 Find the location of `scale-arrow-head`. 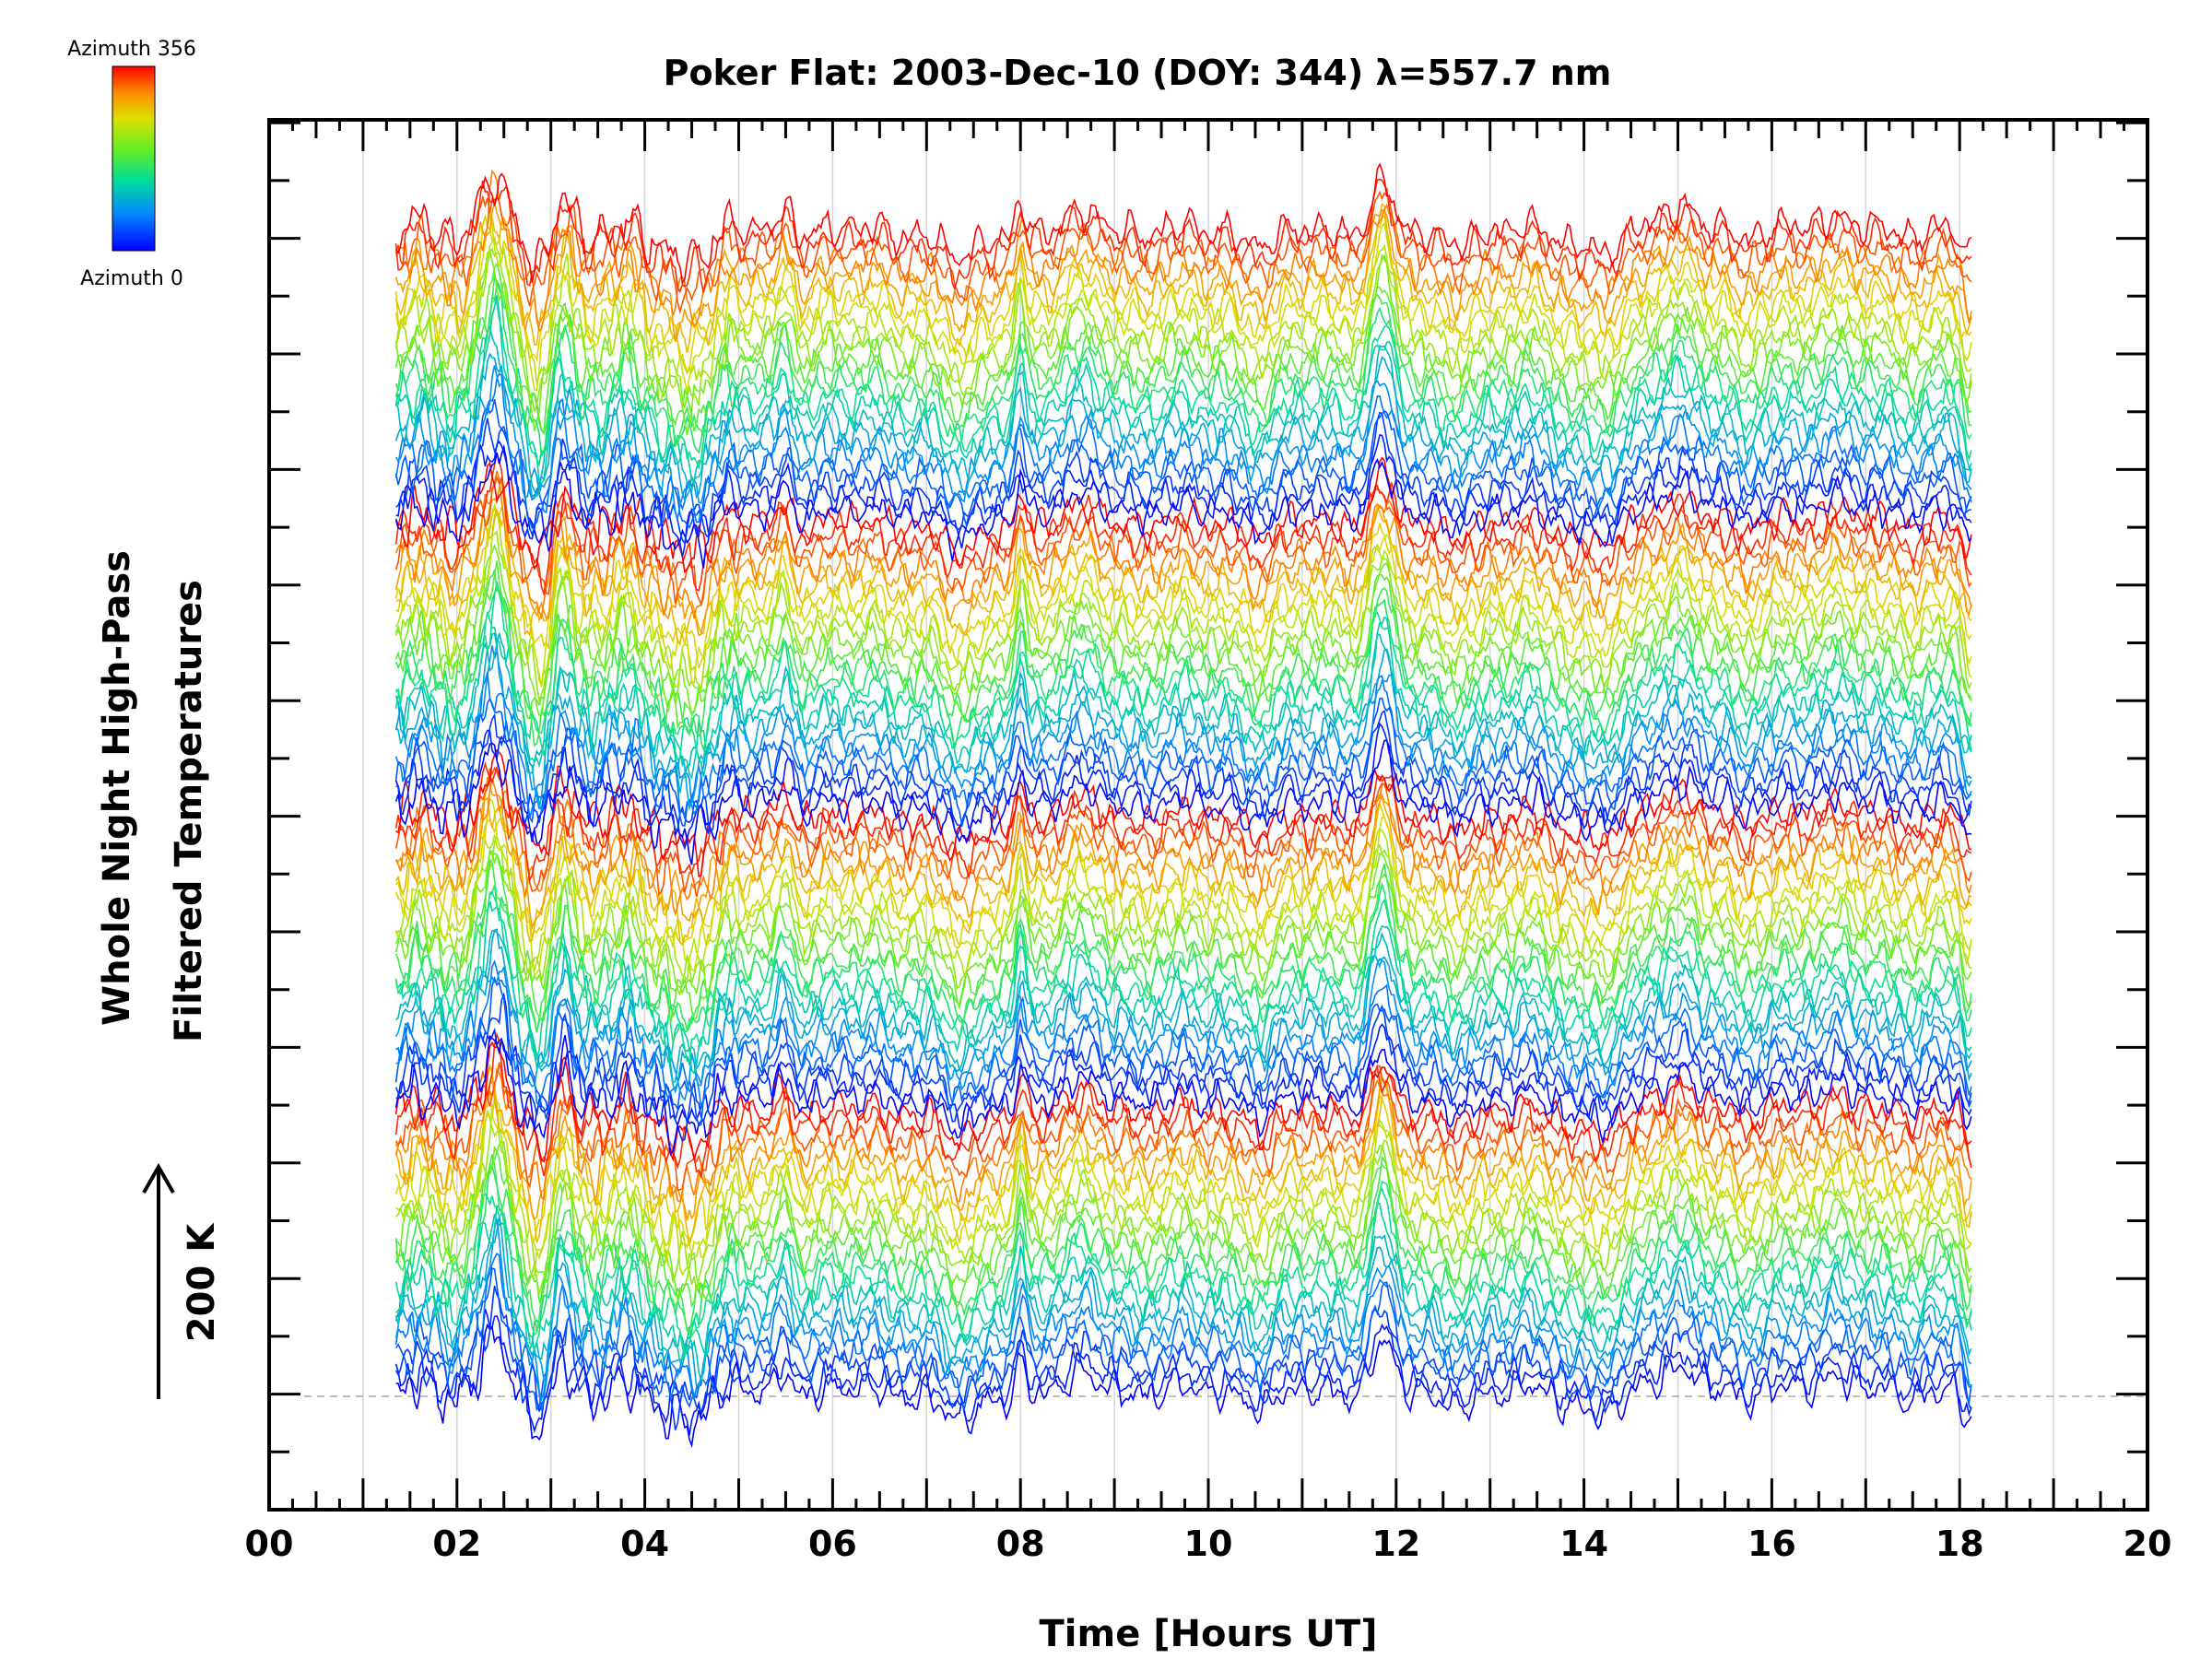

scale-arrow-head is located at coordinates (158, 1178).